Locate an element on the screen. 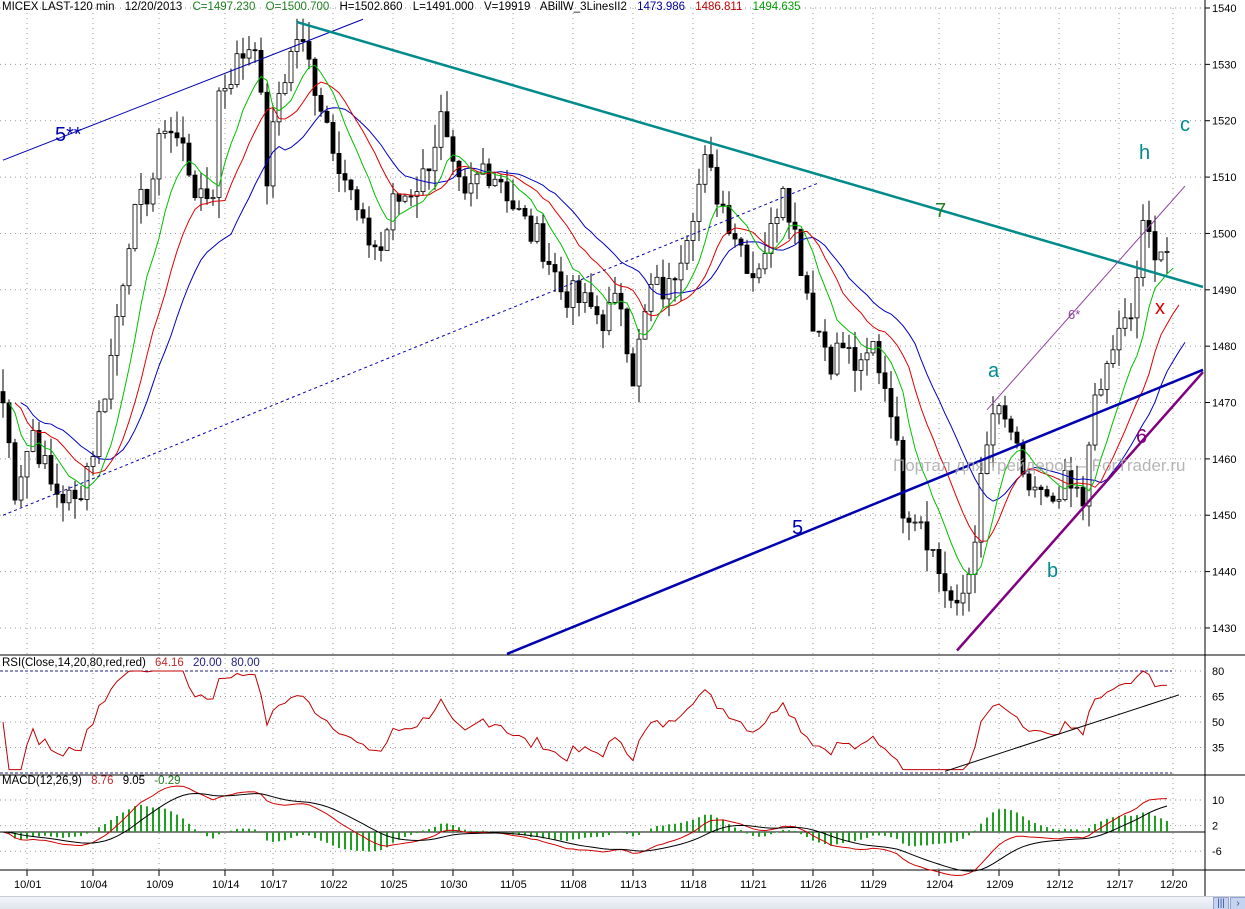  date-tick-label: 10/30 is located at coordinates (454, 885).